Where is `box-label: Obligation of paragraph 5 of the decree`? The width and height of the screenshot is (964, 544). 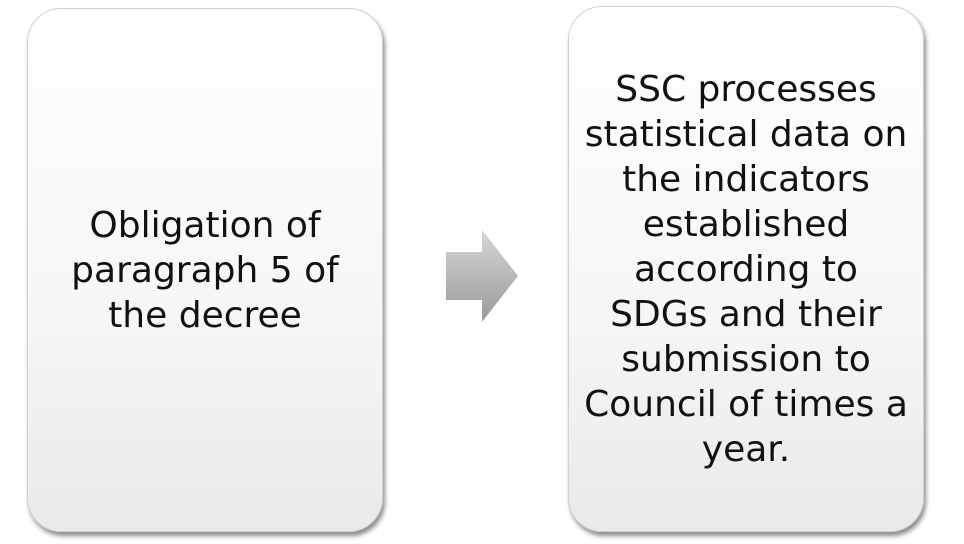 box-label: Obligation of paragraph 5 of the decree is located at coordinates (205, 270).